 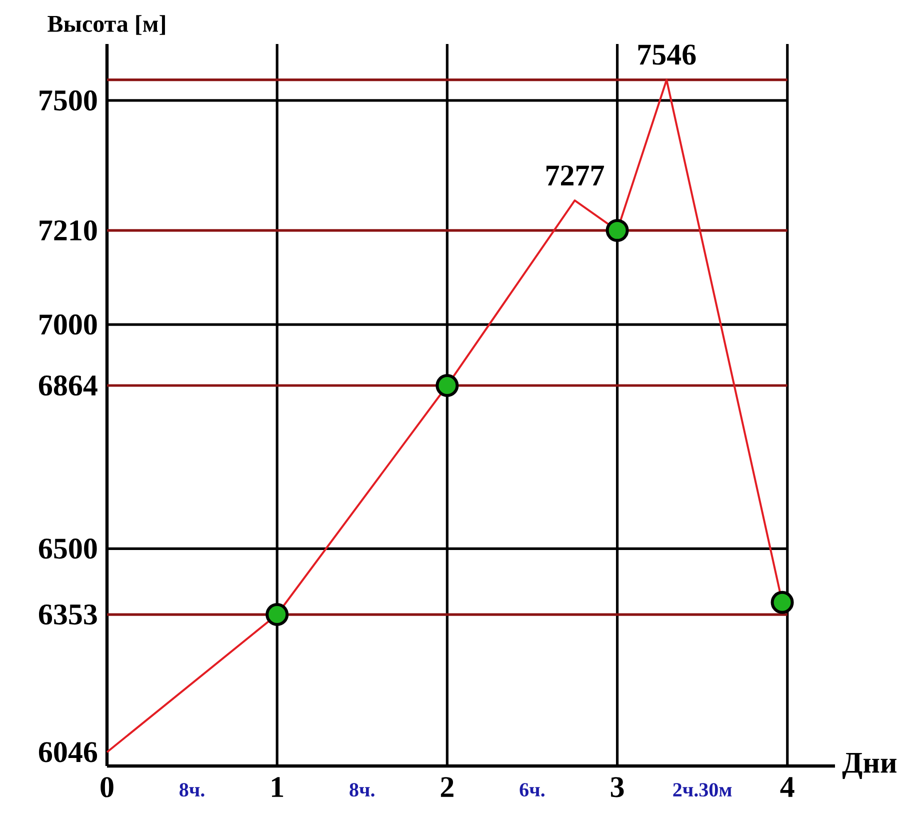 What do you see at coordinates (447, 787) in the screenshot?
I see `x-tick-label: 2` at bounding box center [447, 787].